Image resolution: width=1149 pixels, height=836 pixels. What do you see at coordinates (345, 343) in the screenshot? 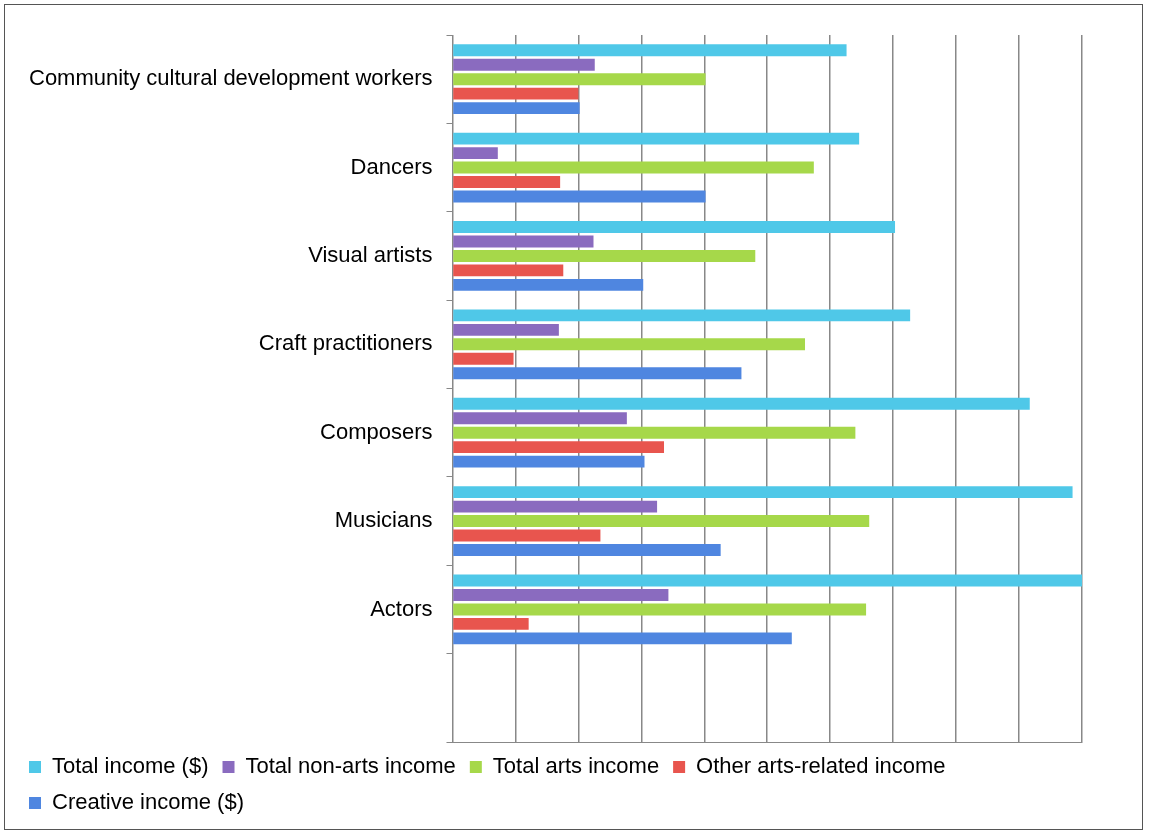
I see `y-tick-label: Craft practitioners` at bounding box center [345, 343].